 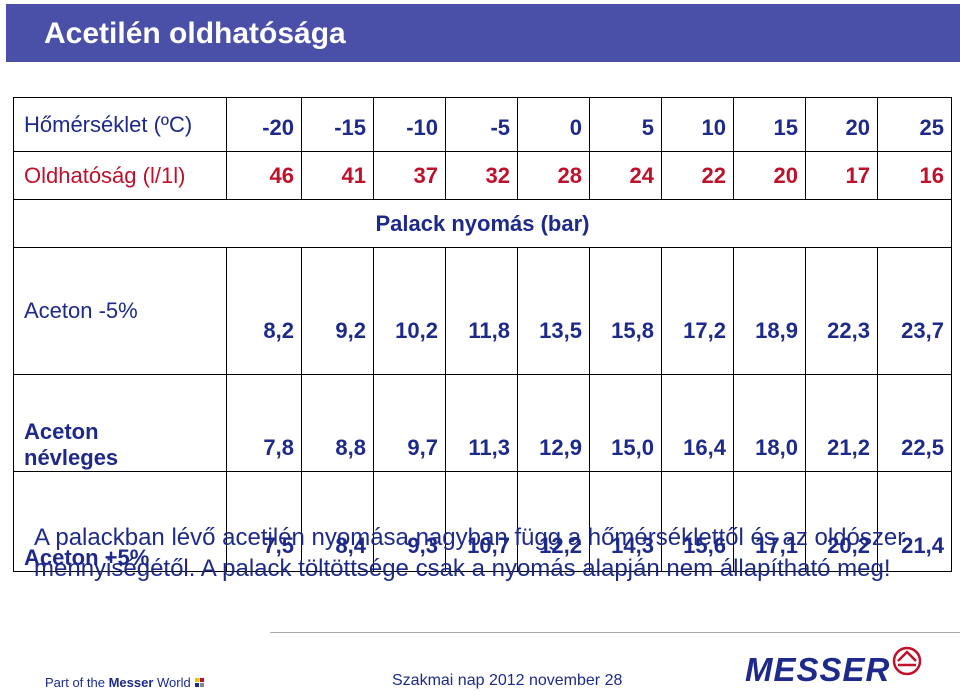 What do you see at coordinates (264, 423) in the screenshot?
I see `pressure-cell: 7,8` at bounding box center [264, 423].